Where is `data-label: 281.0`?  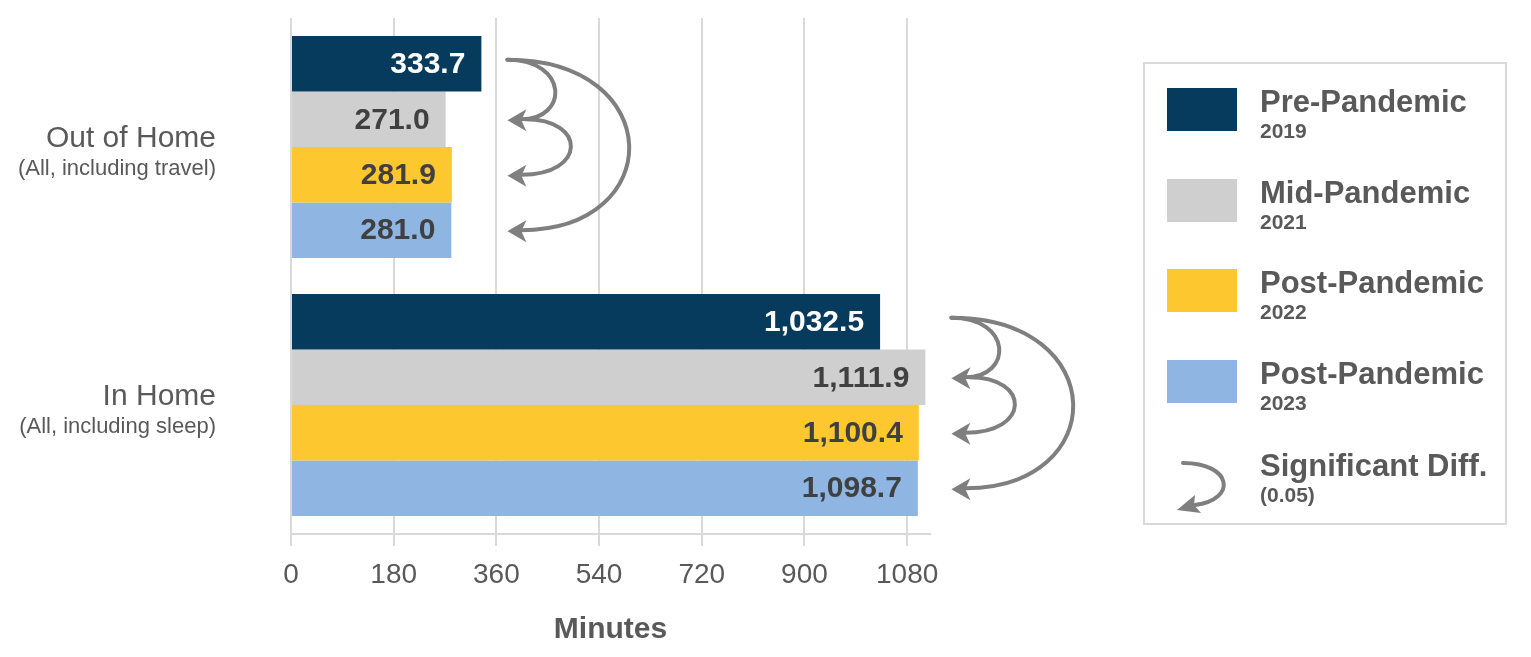
data-label: 281.0 is located at coordinates (398, 229).